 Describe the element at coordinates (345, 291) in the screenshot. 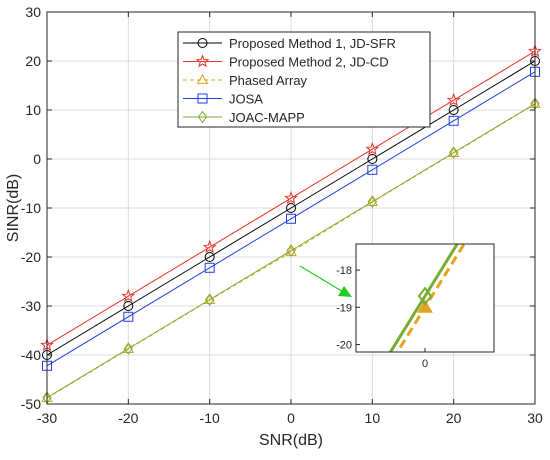

I see `zoom-arrow-head` at that location.